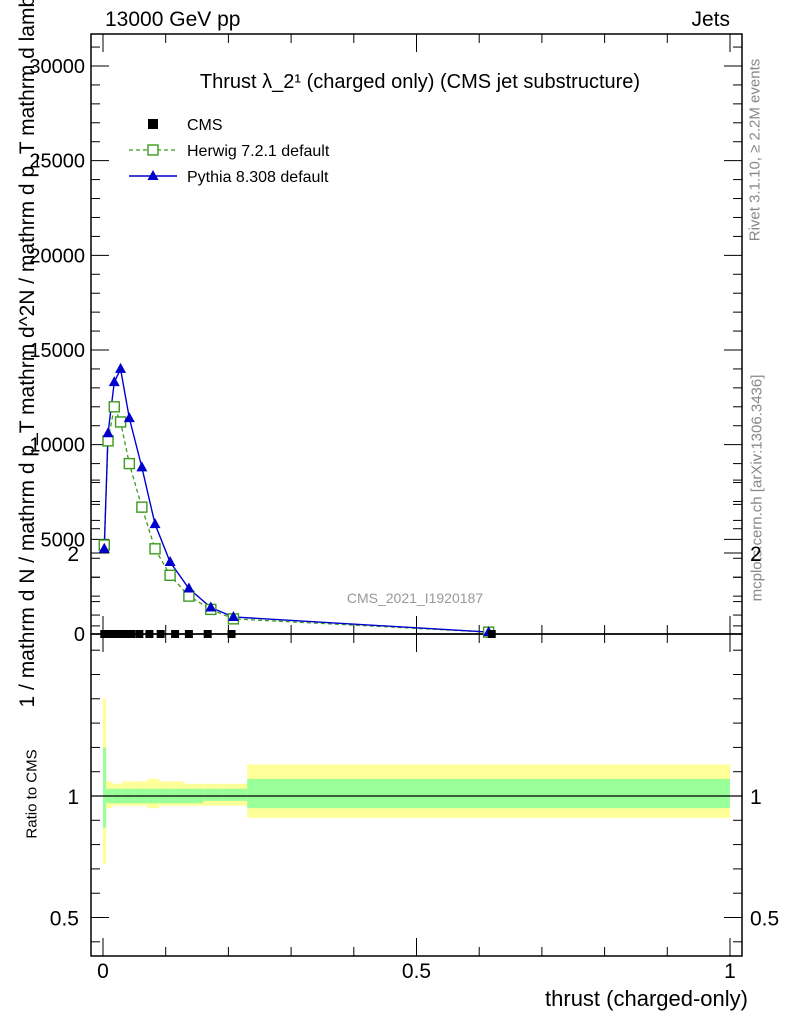  Describe the element at coordinates (153, 150) in the screenshot. I see `legend-herwig-marker` at that location.